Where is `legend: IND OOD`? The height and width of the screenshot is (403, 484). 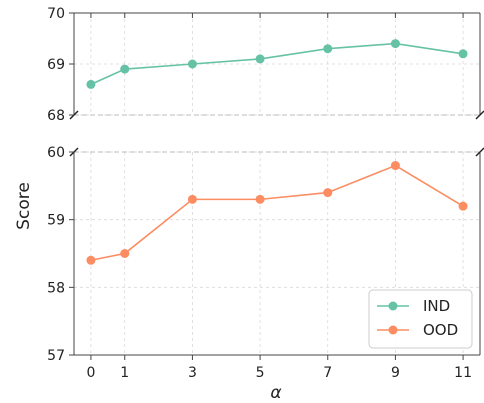 legend: IND OOD is located at coordinates (420, 319).